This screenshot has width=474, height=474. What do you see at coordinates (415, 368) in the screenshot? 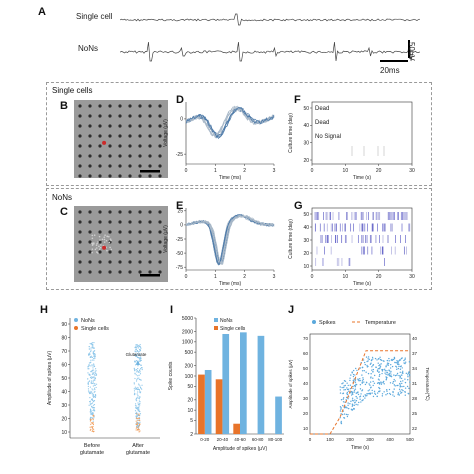
I see `y-tick-label-right: 34` at bounding box center [415, 368].